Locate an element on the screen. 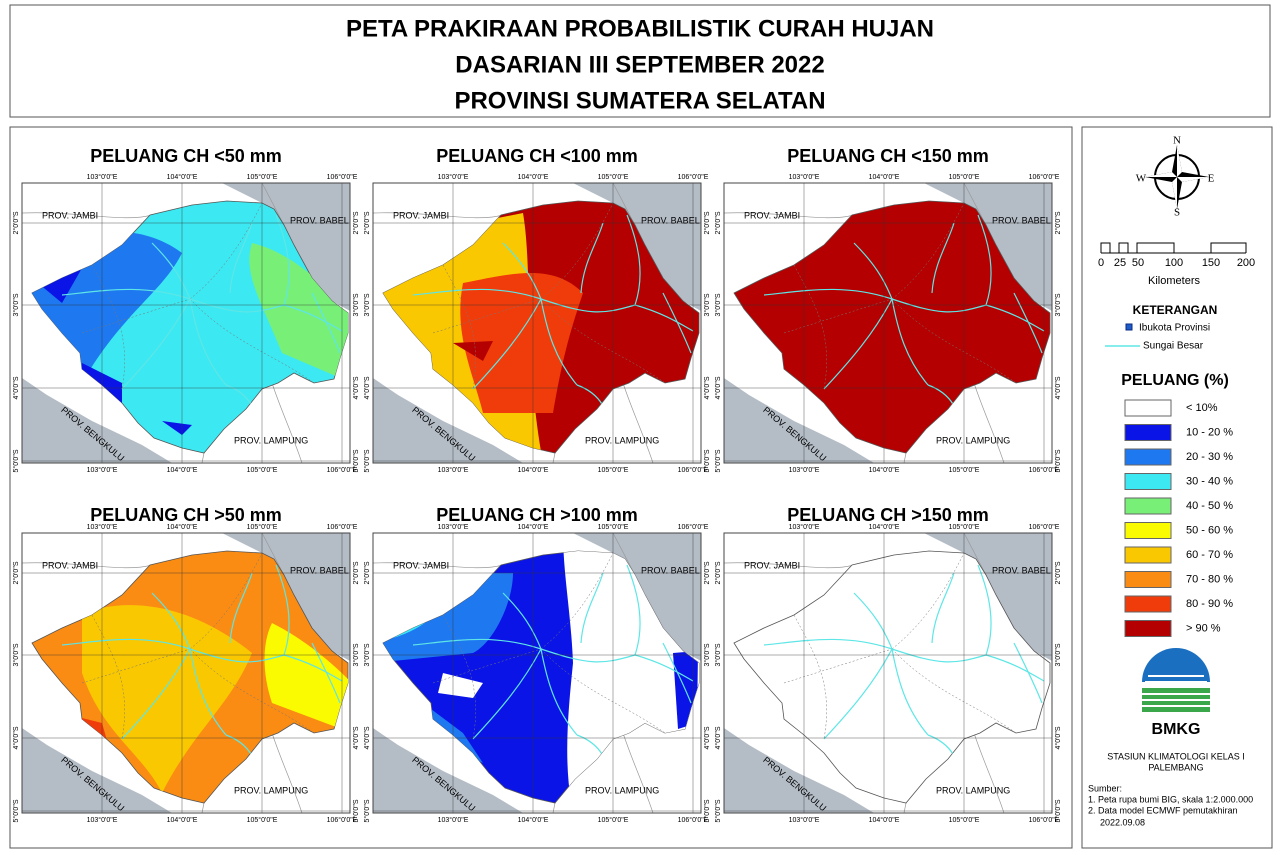 This screenshot has width=1280, height=855. scale-unit: Kilometers is located at coordinates (1174, 281).